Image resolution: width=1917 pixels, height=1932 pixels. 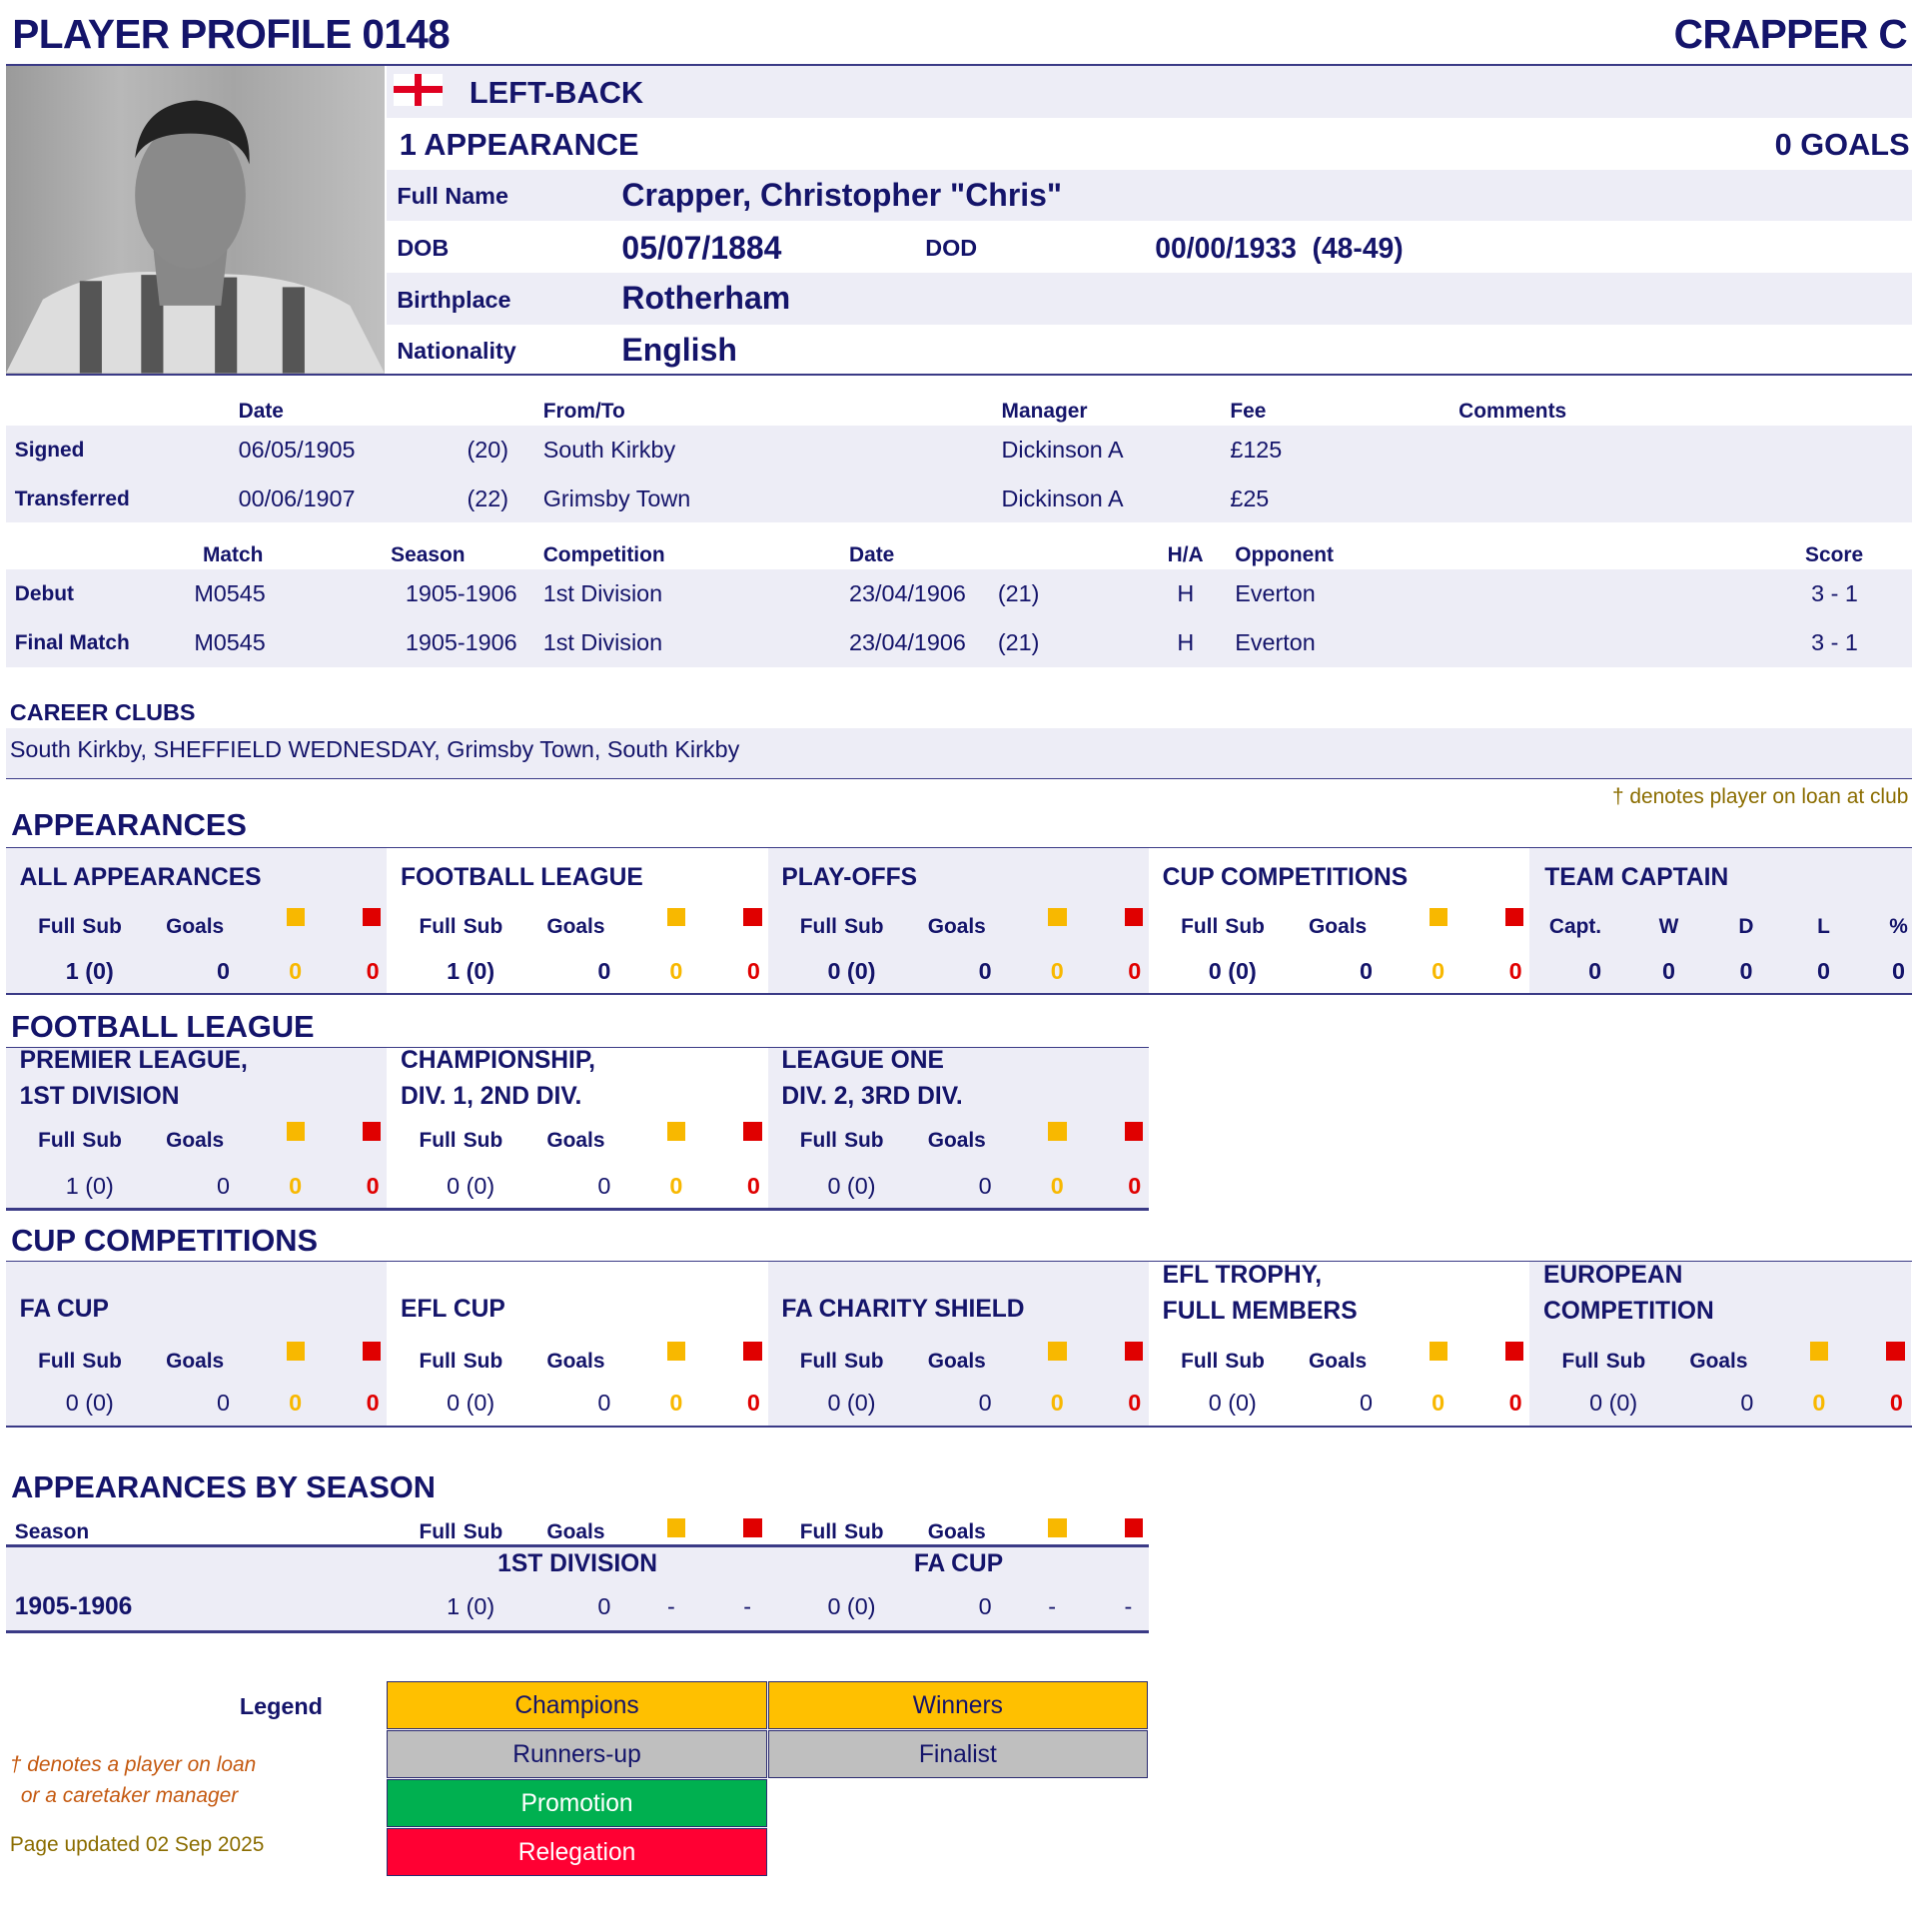 What do you see at coordinates (577, 1803) in the screenshot?
I see `legend-item-promotion: Promotion` at bounding box center [577, 1803].